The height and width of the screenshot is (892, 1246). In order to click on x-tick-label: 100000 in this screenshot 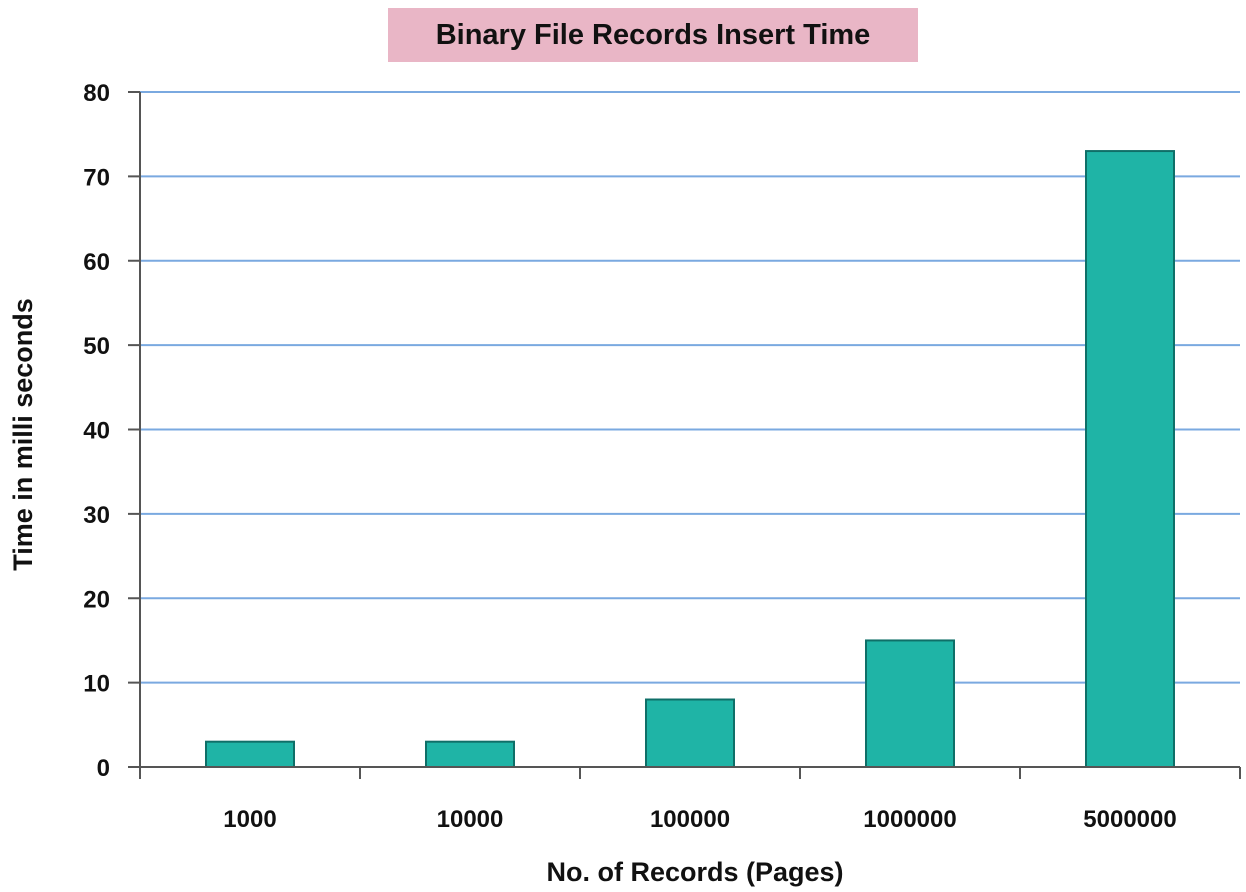, I will do `click(690, 819)`.